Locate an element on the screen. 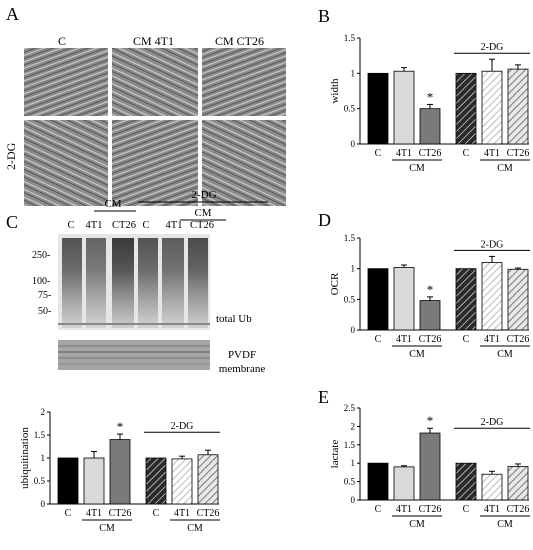 Image resolution: width=533 pixels, height=550 pixels. micrograph-2dg-ct26 is located at coordinates (244, 163).